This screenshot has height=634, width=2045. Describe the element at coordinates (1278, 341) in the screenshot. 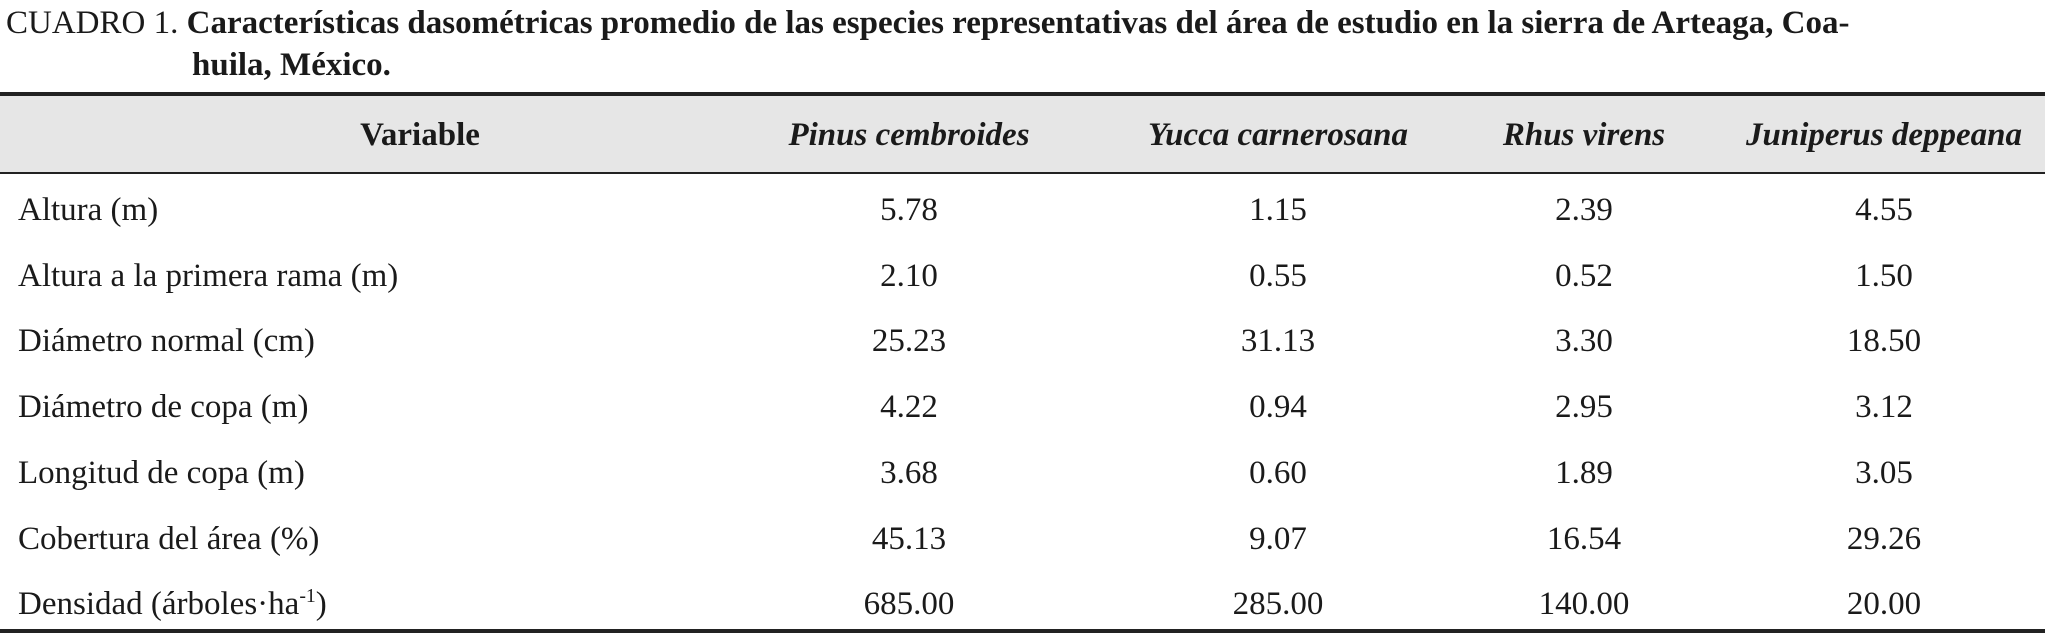

I see `cell-value: 31.13` at that location.